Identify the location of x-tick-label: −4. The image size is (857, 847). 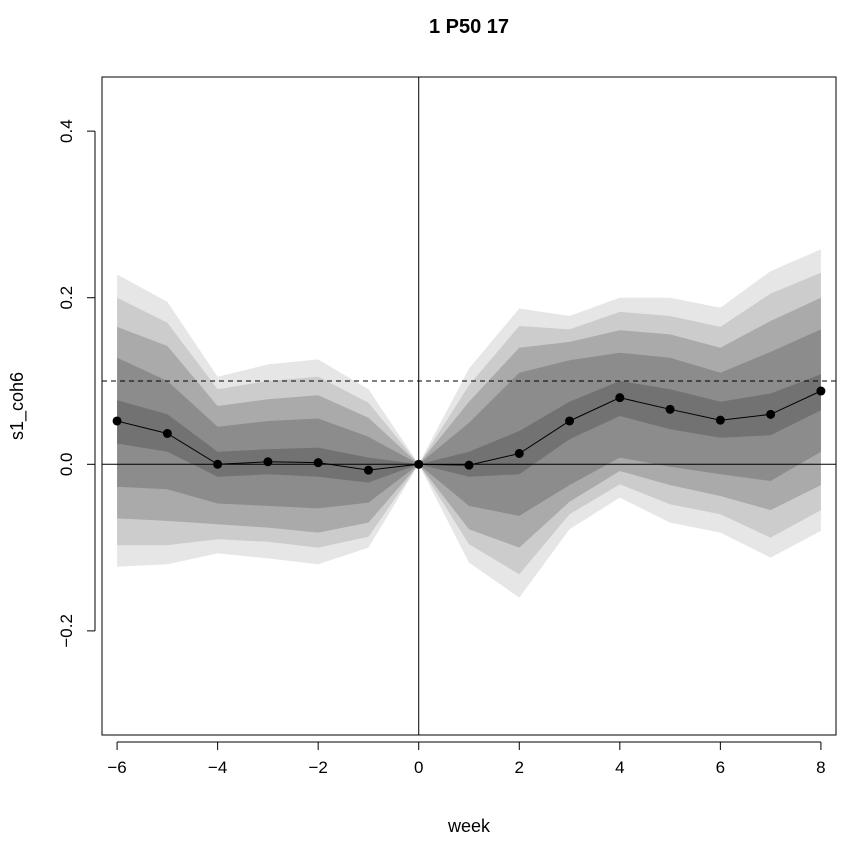
(217, 767).